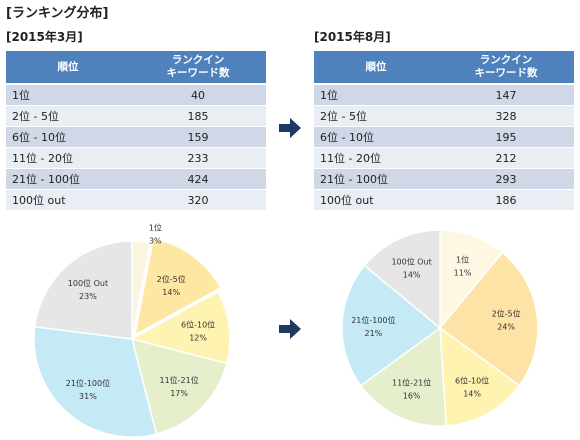 This screenshot has height=440, width=580. Describe the element at coordinates (352, 37) in the screenshot. I see `period-title-august: [2015年8月]` at that location.